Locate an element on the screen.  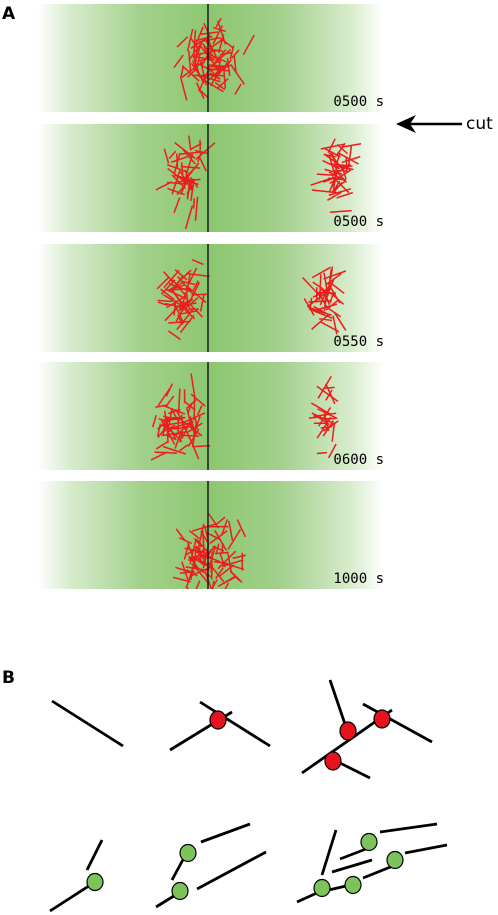
green-dots is located at coordinates (245, 866).